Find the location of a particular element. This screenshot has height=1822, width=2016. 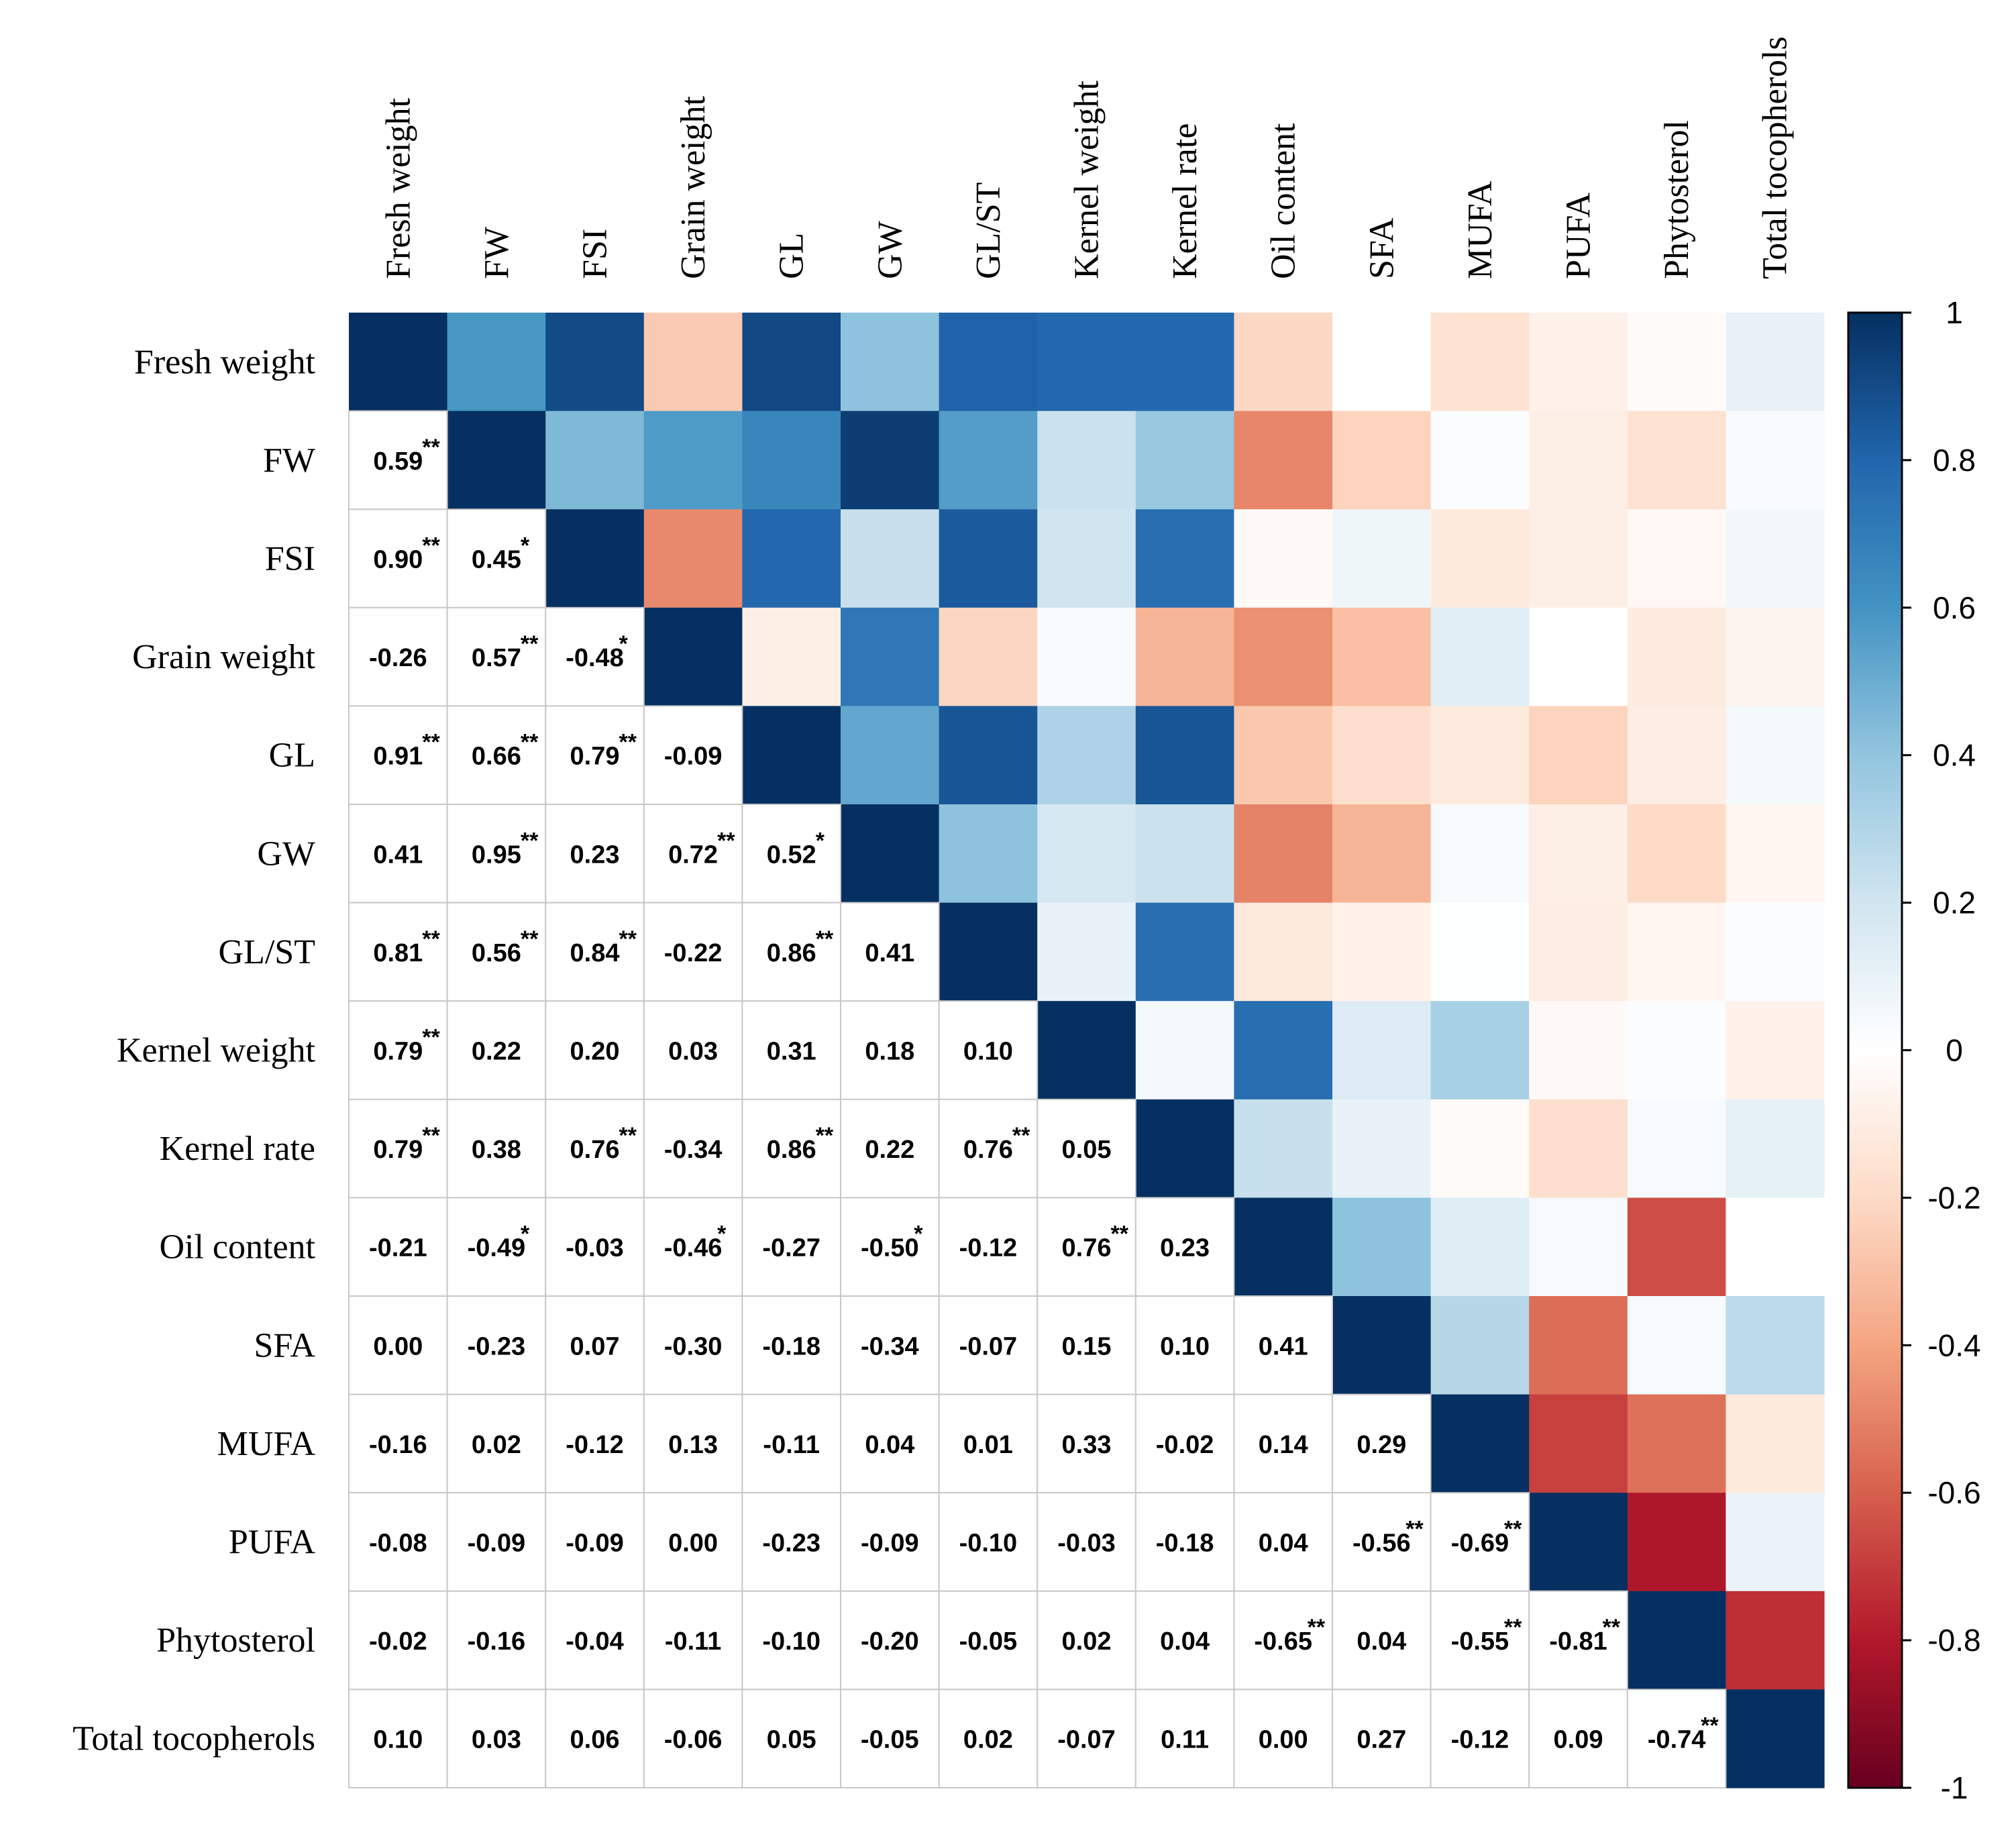

correlation-value: 0.14 is located at coordinates (1283, 1445).